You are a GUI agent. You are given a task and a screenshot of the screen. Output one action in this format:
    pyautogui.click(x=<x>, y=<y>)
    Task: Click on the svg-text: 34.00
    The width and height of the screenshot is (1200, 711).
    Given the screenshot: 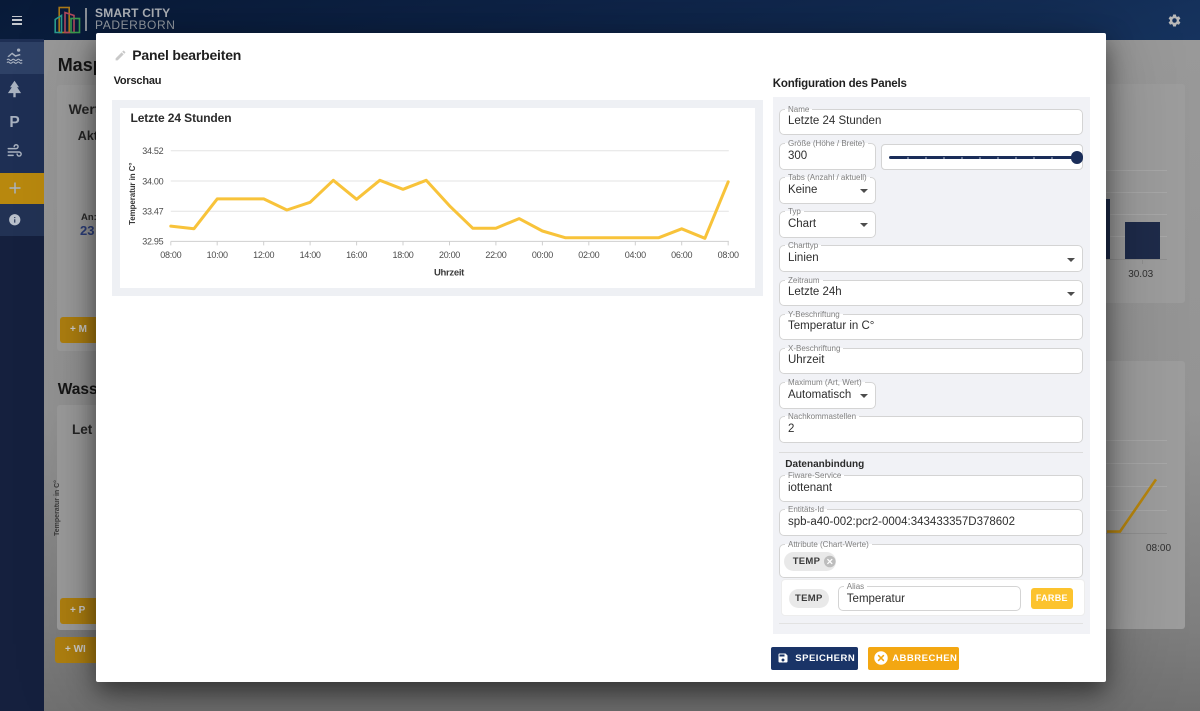 What is the action you would take?
    pyautogui.click(x=152, y=181)
    